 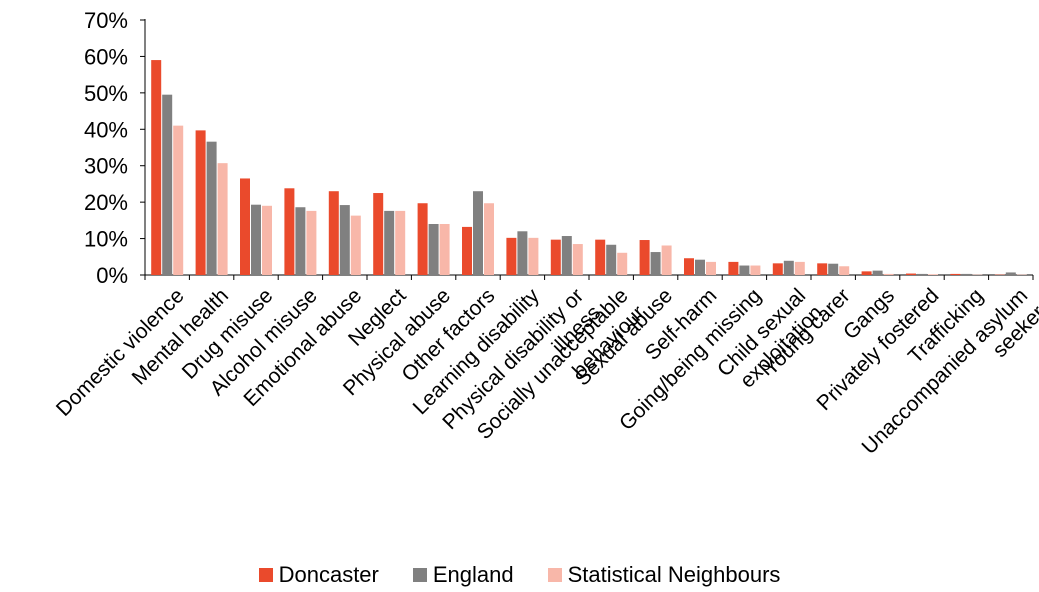 What do you see at coordinates (473, 574) in the screenshot?
I see `legend-label-england: England` at bounding box center [473, 574].